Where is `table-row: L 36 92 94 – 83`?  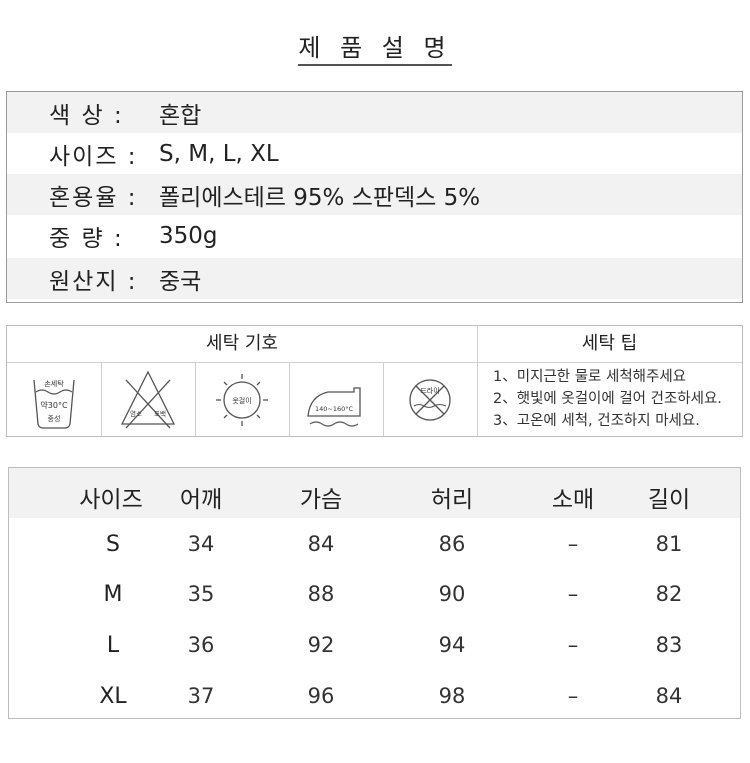
table-row: L 36 92 94 – 83 is located at coordinates (374, 646).